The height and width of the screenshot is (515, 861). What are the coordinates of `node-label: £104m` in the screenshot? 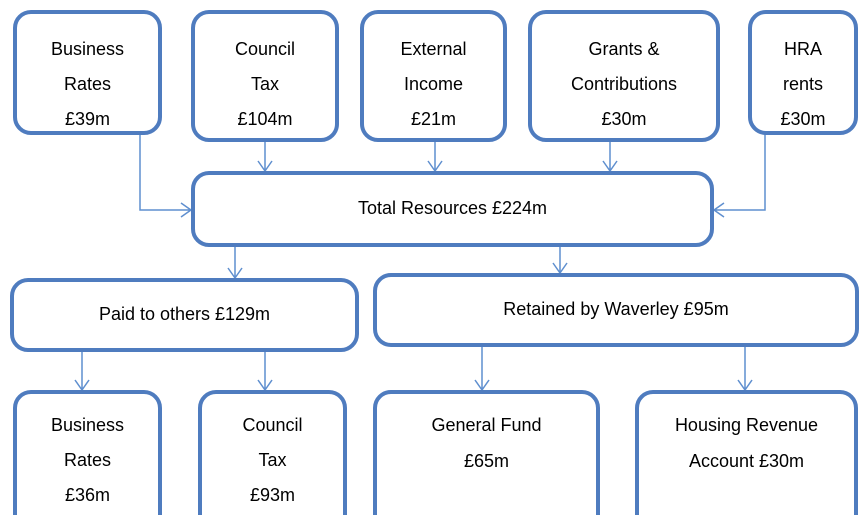 It's located at (264, 119).